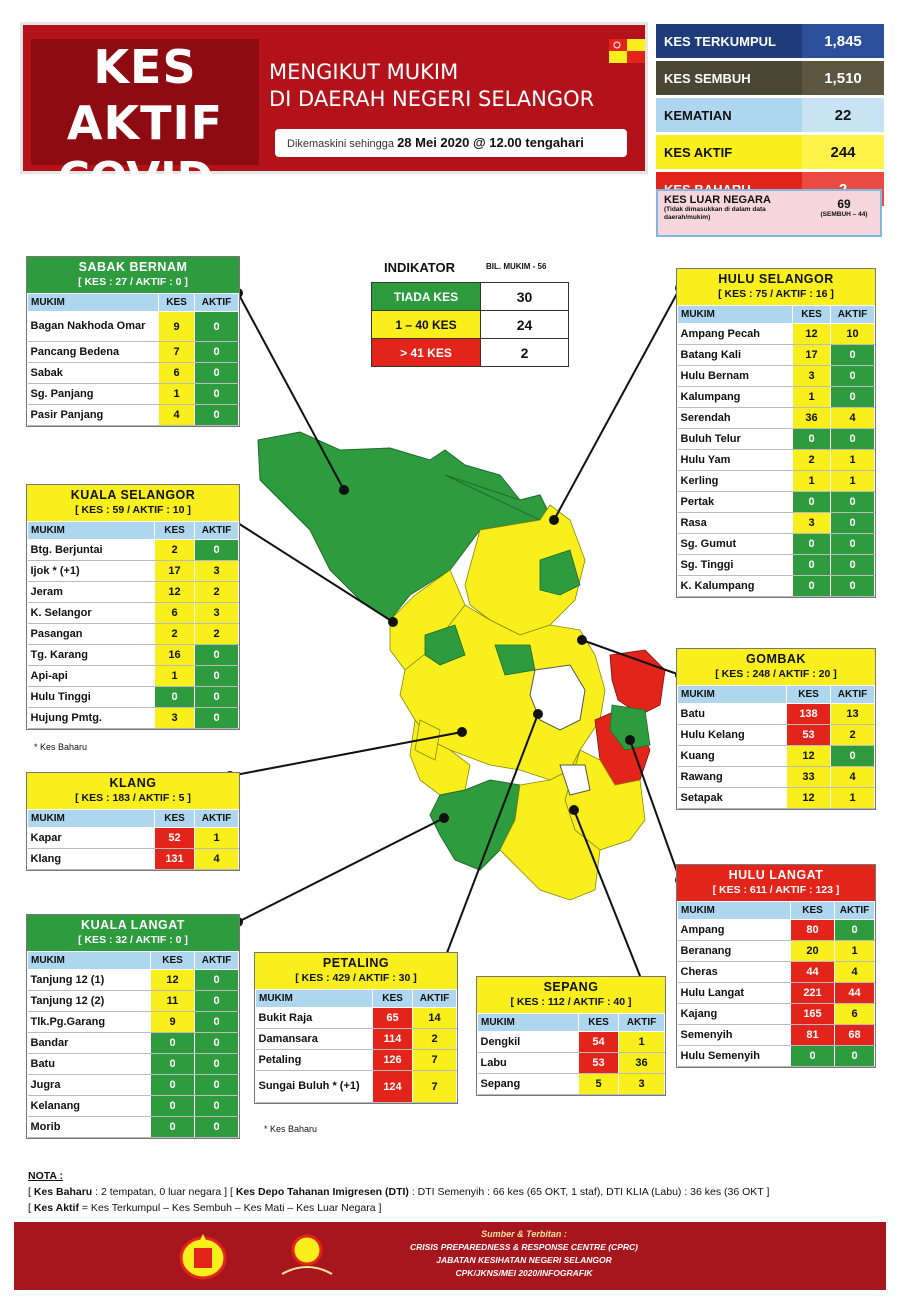 The height and width of the screenshot is (1299, 900). What do you see at coordinates (776, 376) in the screenshot?
I see `table-row: Hulu Bernam 3 0` at bounding box center [776, 376].